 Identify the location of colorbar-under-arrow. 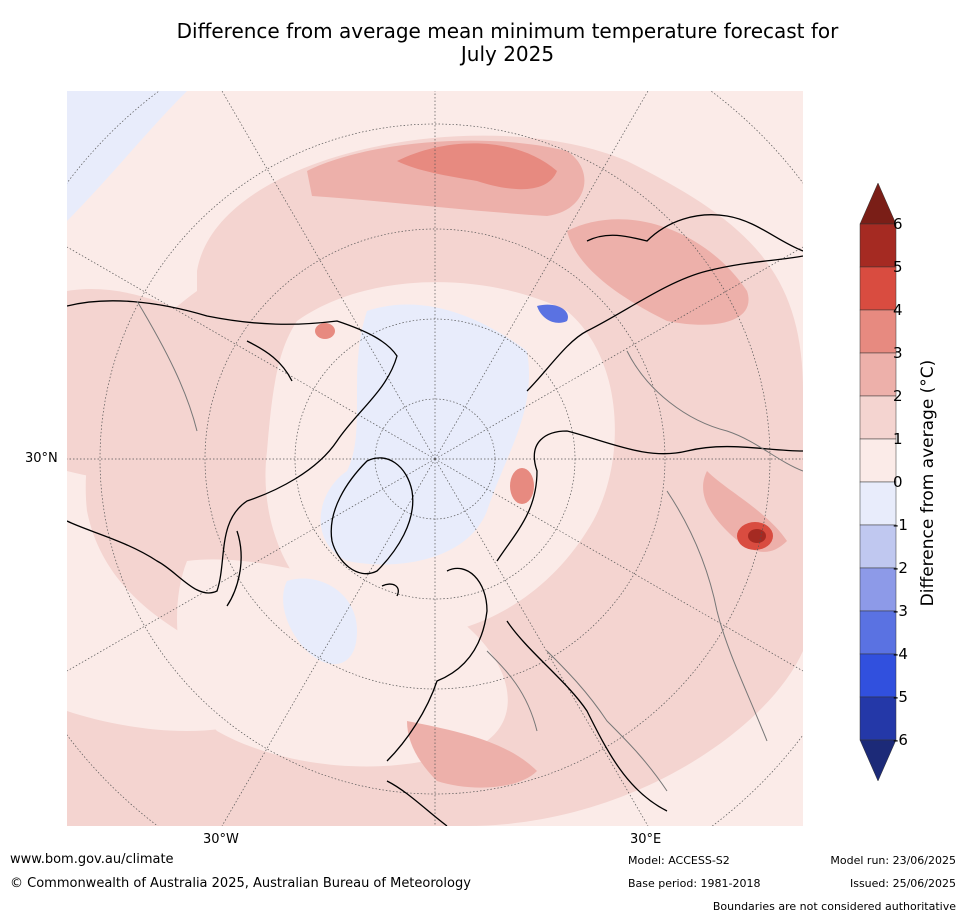
(878, 760).